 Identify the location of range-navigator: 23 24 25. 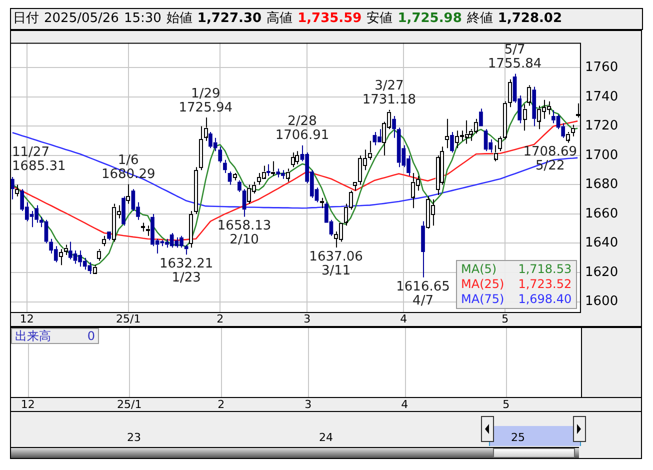
(326, 435).